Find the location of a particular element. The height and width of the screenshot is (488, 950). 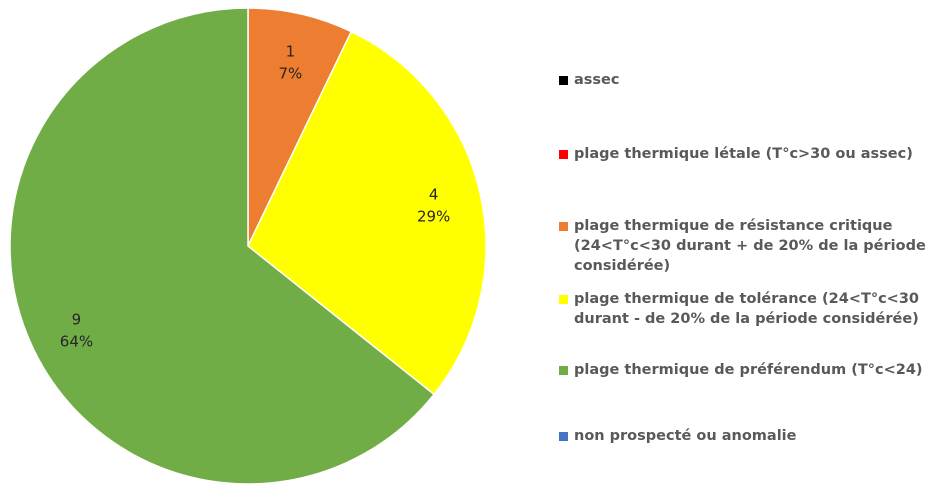

data-label-value-3: 4 is located at coordinates (434, 195).